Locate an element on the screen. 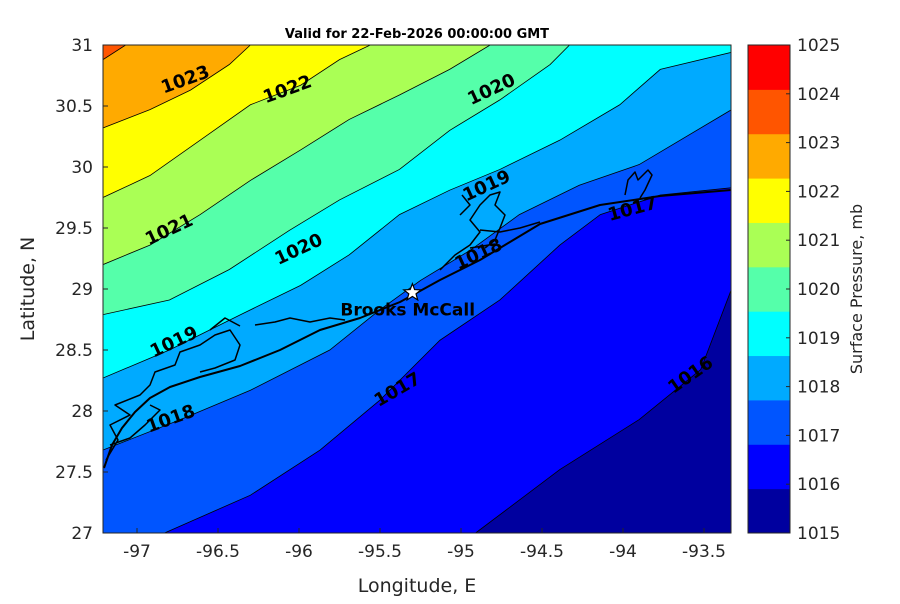  colorbar-tick-label: 1020 is located at coordinates (818, 290).